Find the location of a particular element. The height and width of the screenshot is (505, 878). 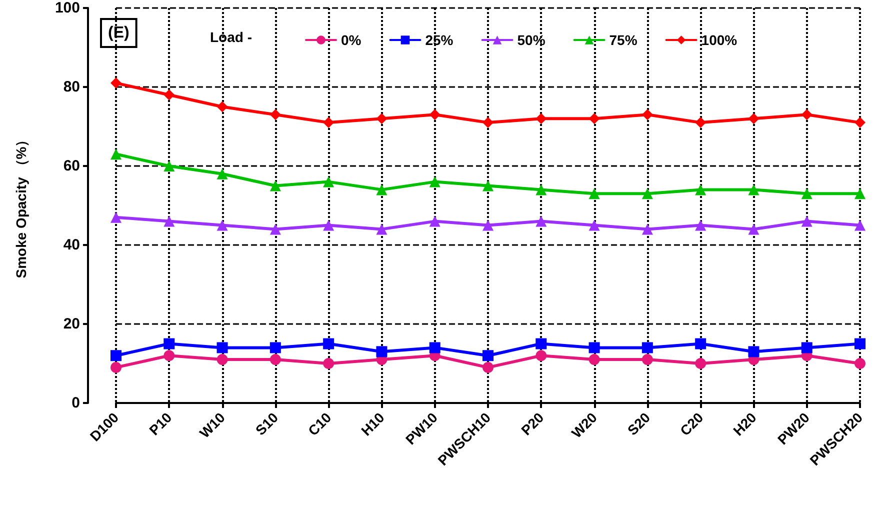

legend-title: Load - is located at coordinates (231, 37).